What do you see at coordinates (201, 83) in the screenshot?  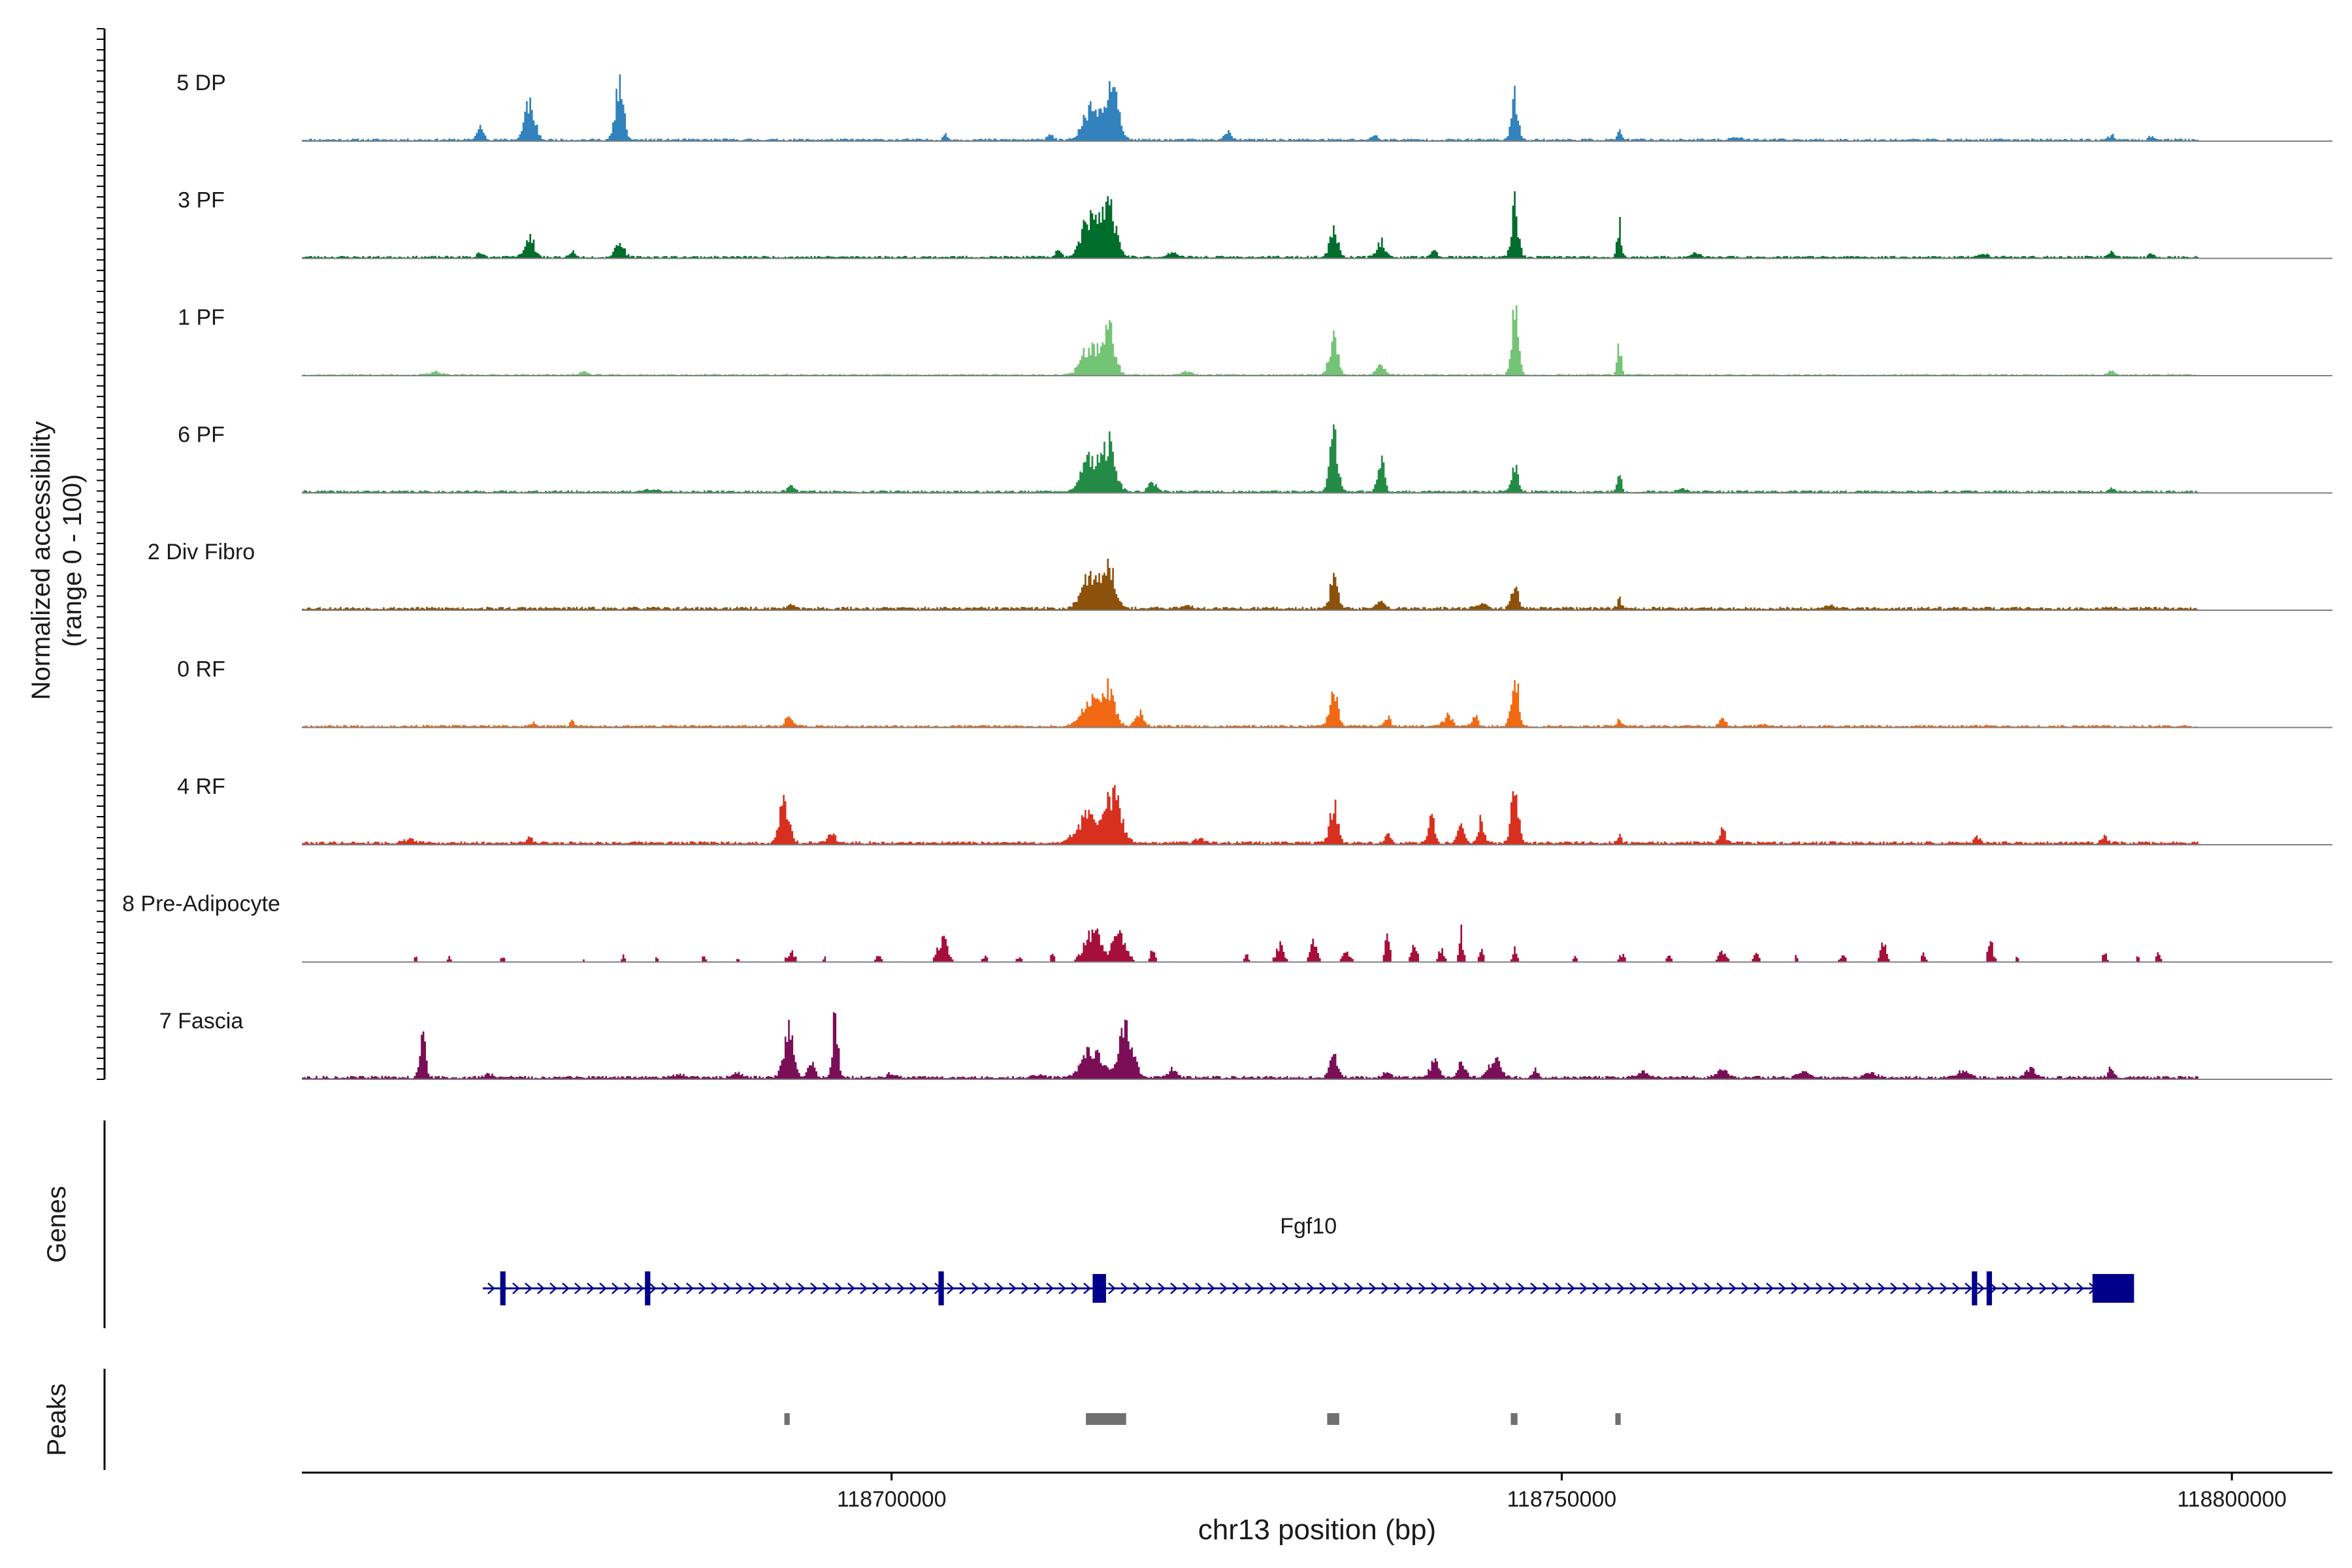 I see `track-label: 5 DP` at bounding box center [201, 83].